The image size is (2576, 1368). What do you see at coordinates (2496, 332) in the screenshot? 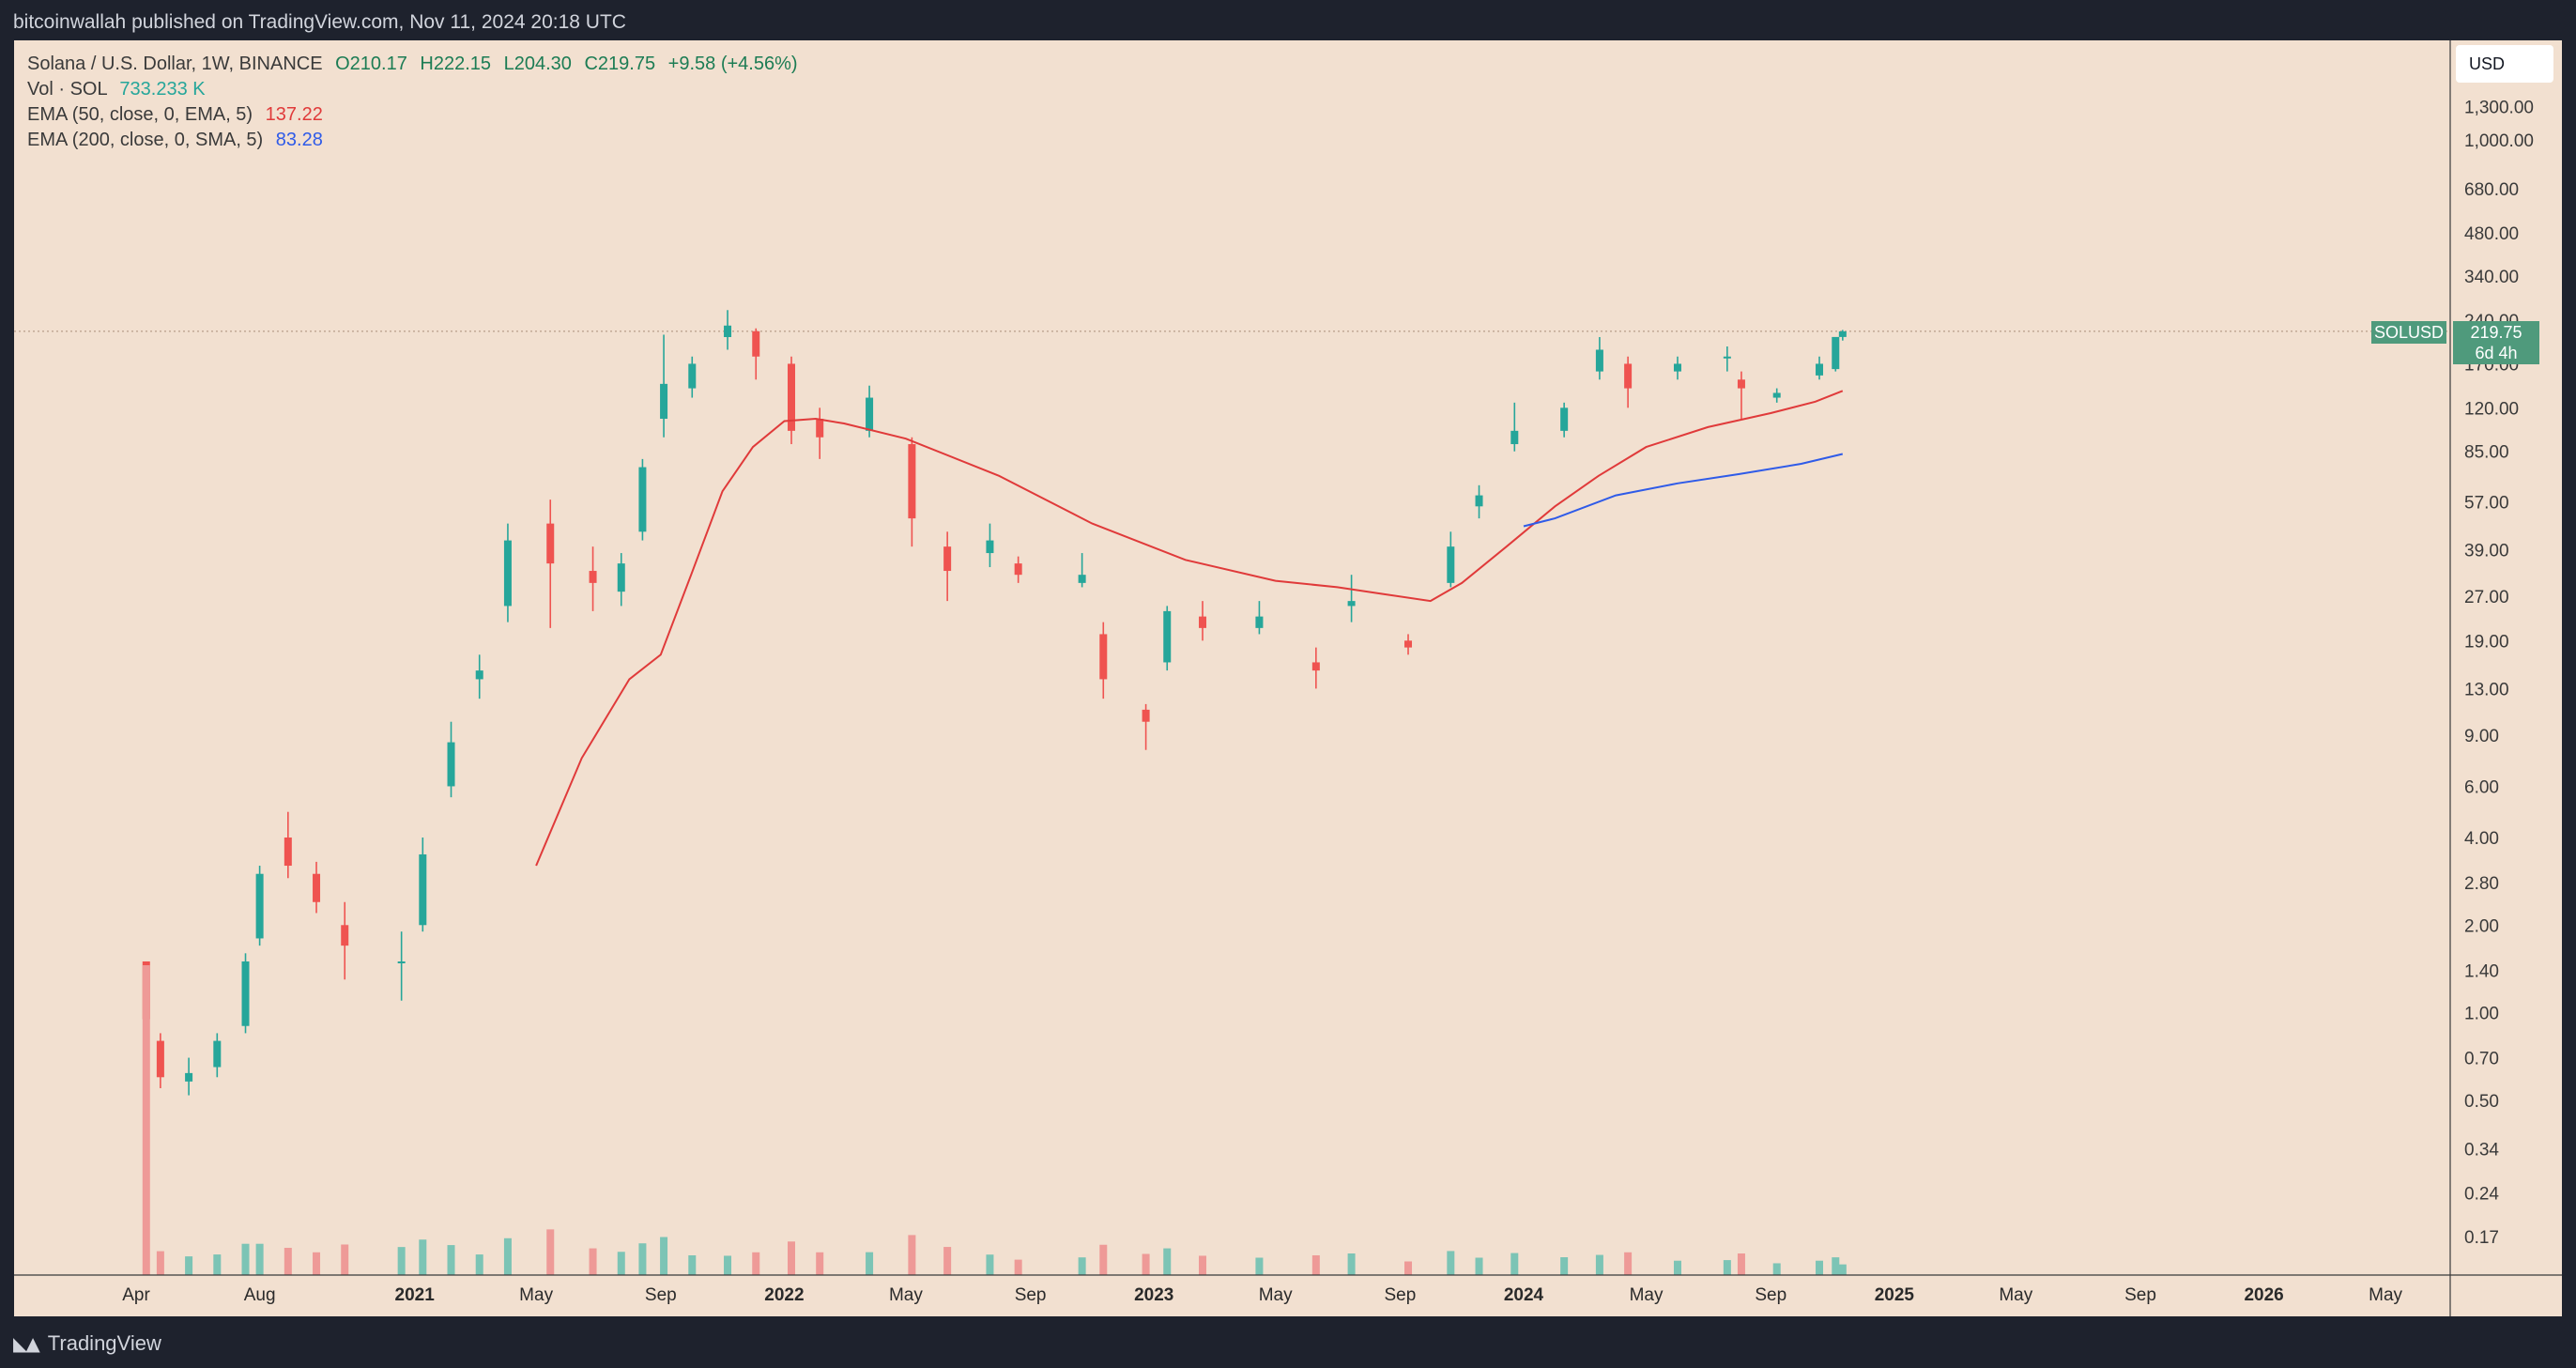
I see `price-tag-value: 219.75` at bounding box center [2496, 332].